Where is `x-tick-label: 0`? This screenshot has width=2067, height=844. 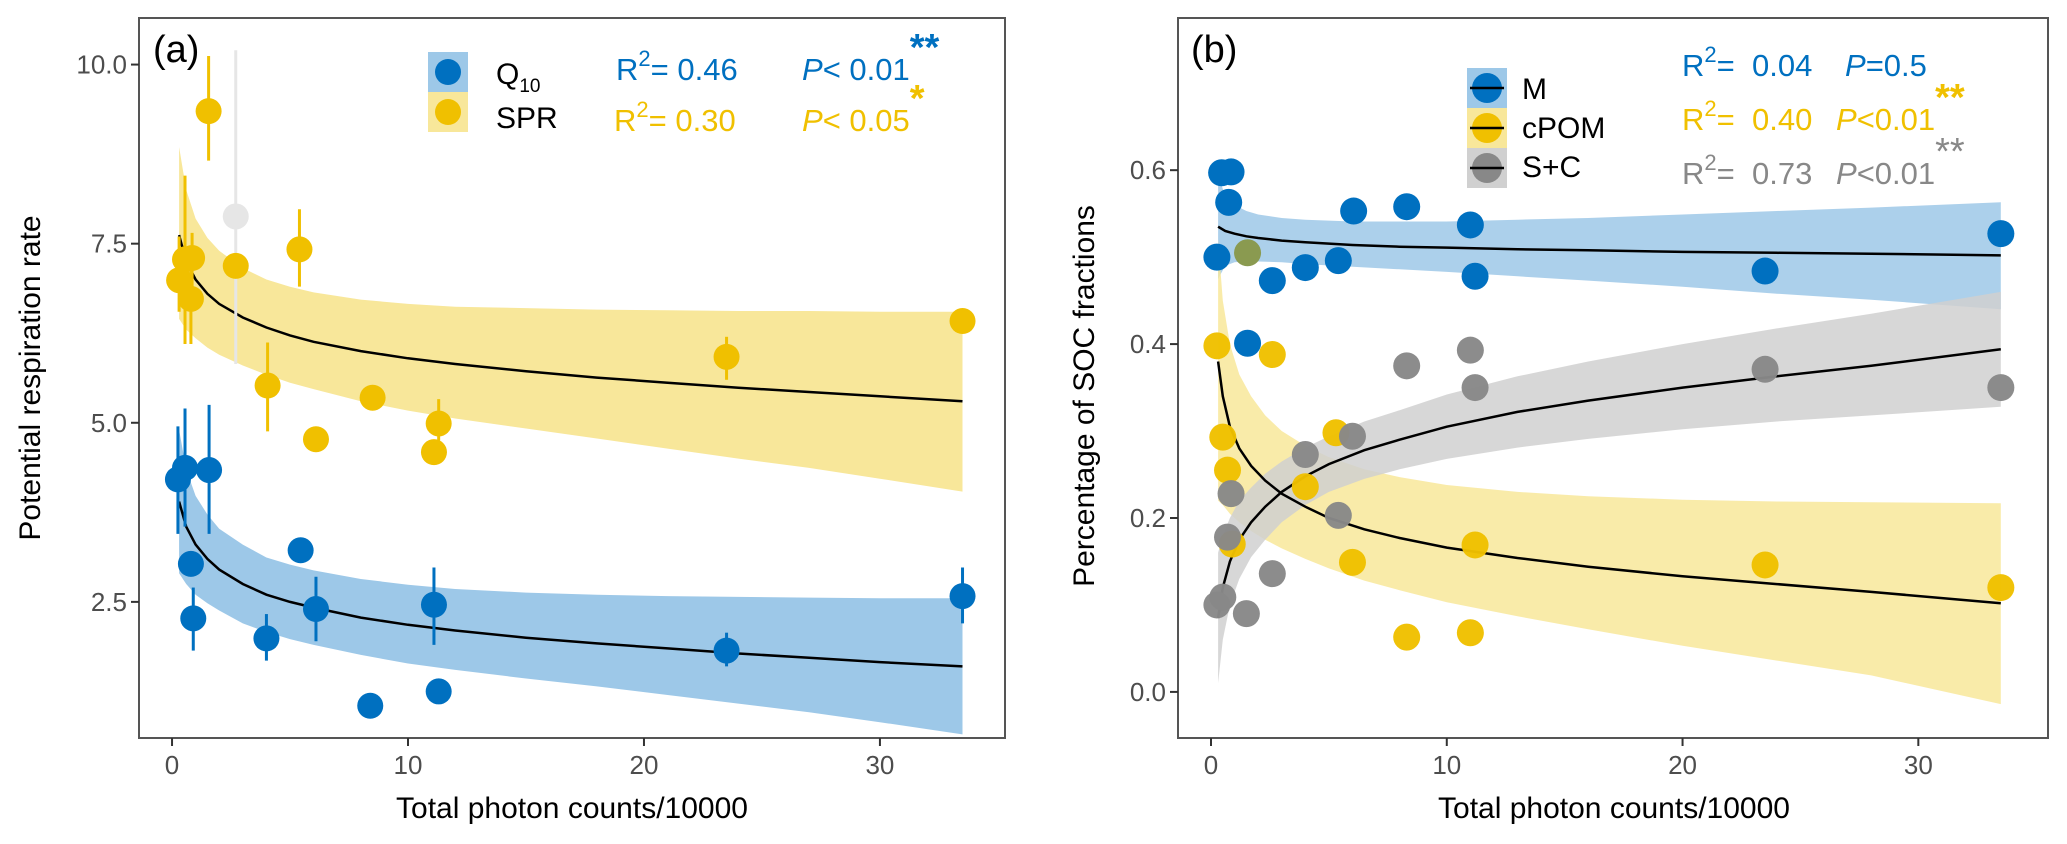 x-tick-label: 0 is located at coordinates (172, 765).